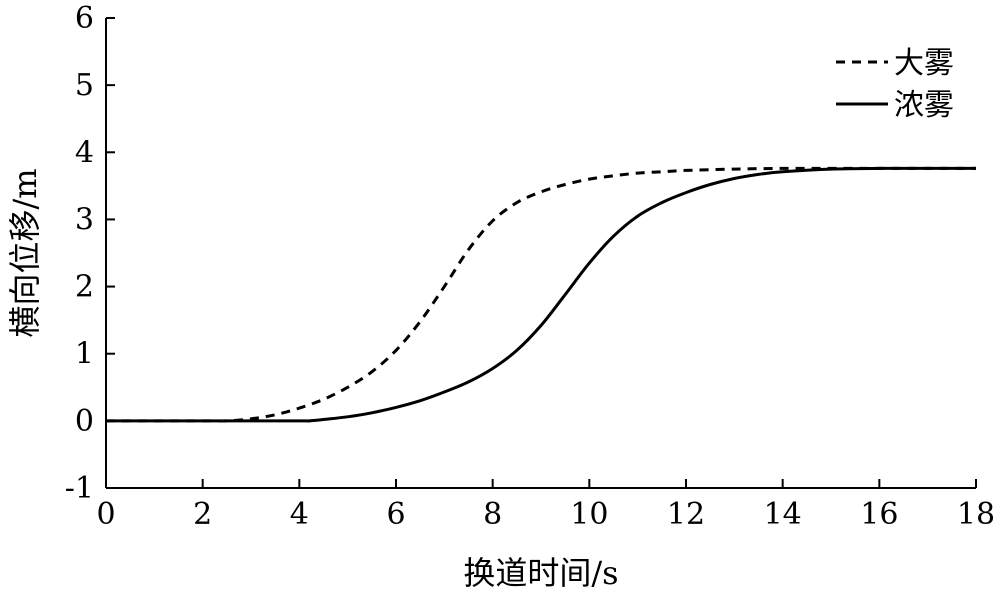 This screenshot has height=591, width=1000. Describe the element at coordinates (540, 572) in the screenshot. I see `x-axis-title: 换道时间/s` at that location.